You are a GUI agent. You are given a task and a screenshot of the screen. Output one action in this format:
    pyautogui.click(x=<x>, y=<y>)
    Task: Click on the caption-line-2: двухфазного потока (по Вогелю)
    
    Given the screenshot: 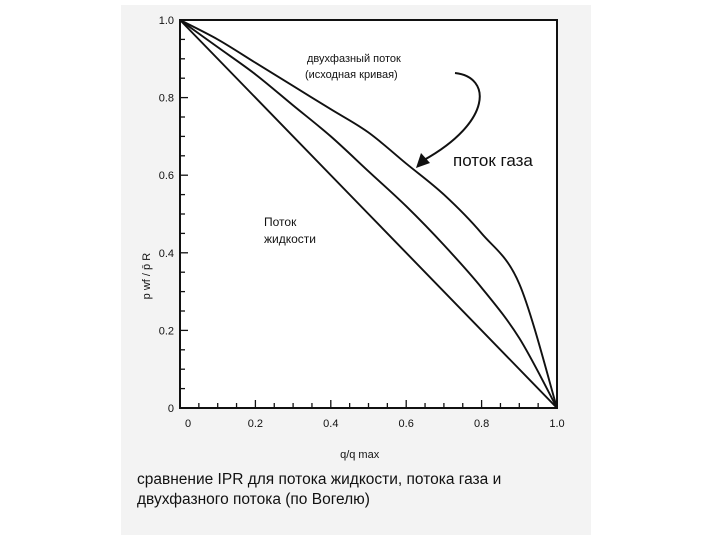 What is the action you would take?
    pyautogui.click(x=253, y=499)
    